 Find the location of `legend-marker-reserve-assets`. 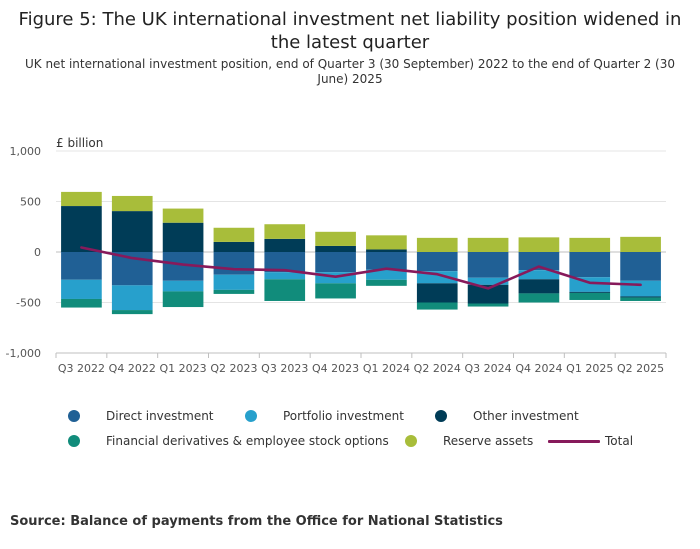

legend-marker-reserve-assets is located at coordinates (411, 441).